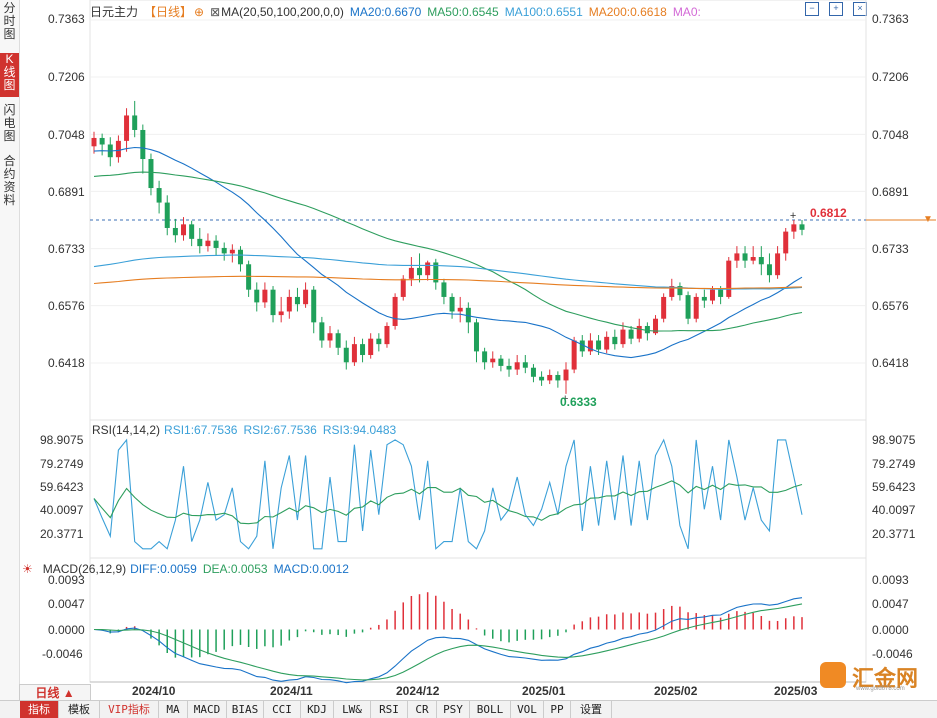 This screenshot has width=937, height=718. What do you see at coordinates (168, 12) in the screenshot?
I see `period-tag: 【日线】` at bounding box center [168, 12].